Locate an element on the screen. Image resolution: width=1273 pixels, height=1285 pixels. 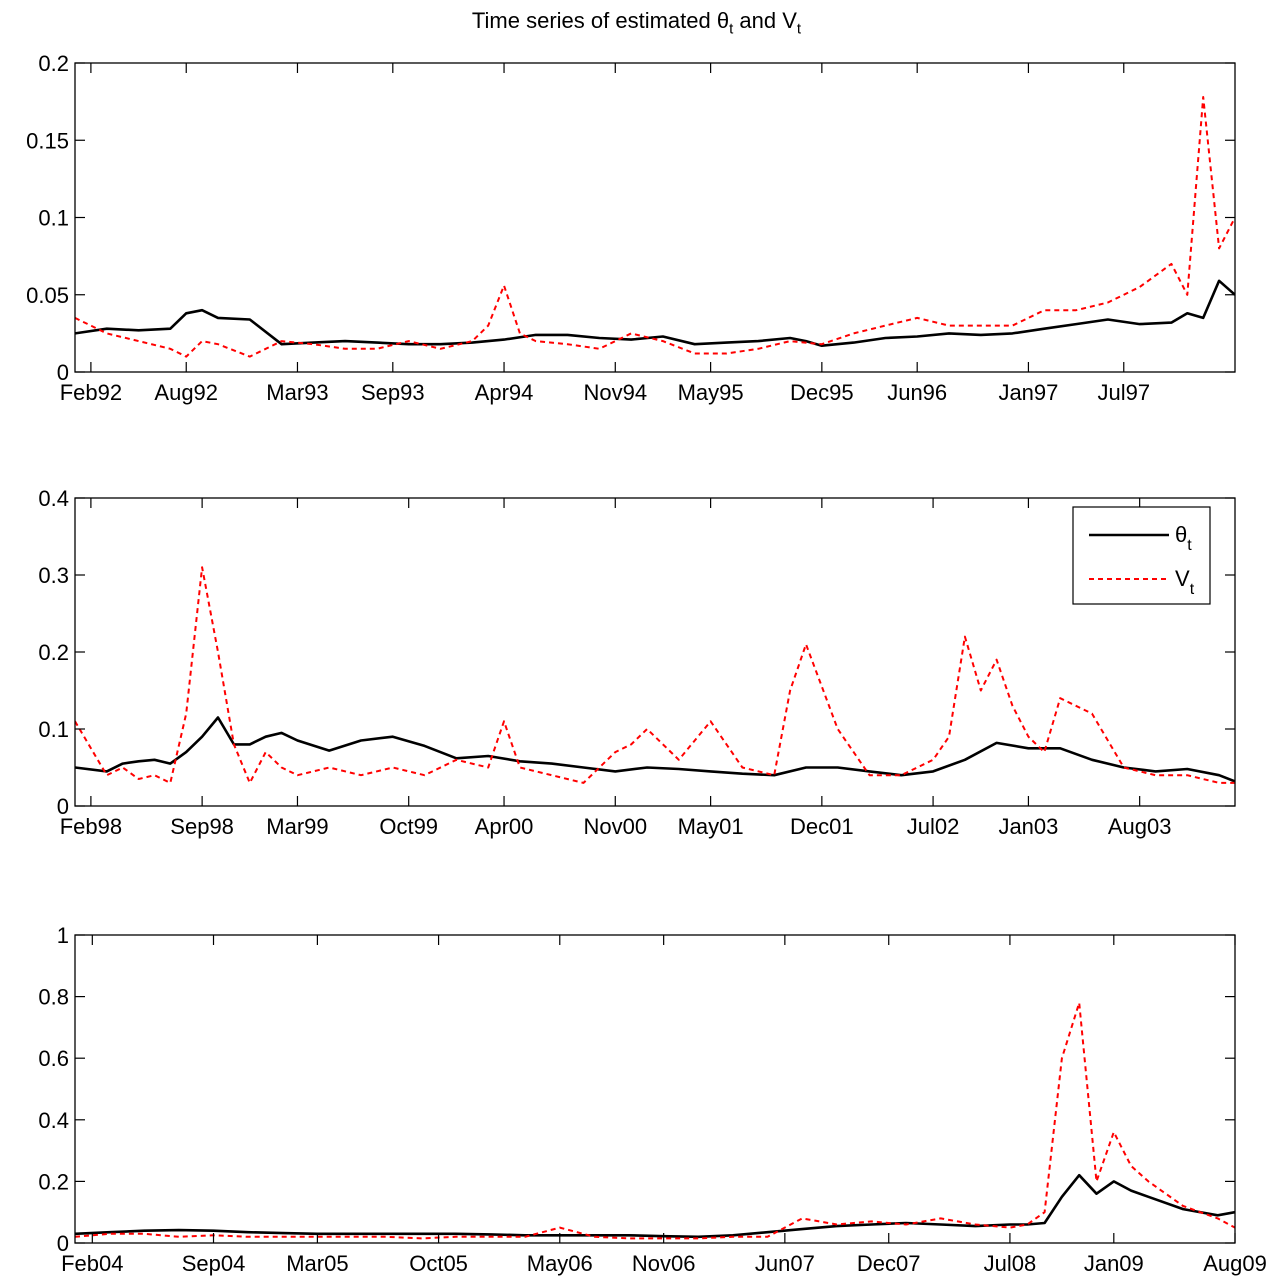
x-tick-label: Dec07 is located at coordinates (889, 1263).